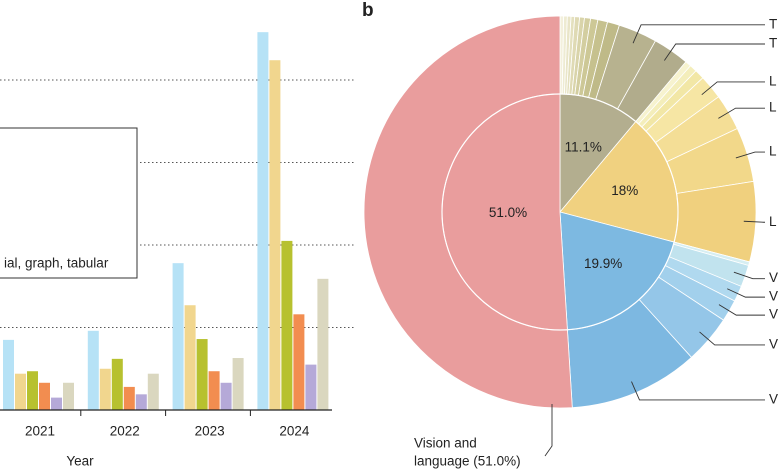 The image size is (780, 470). What do you see at coordinates (583, 147) in the screenshot?
I see `inner-label: 11.1%` at bounding box center [583, 147].